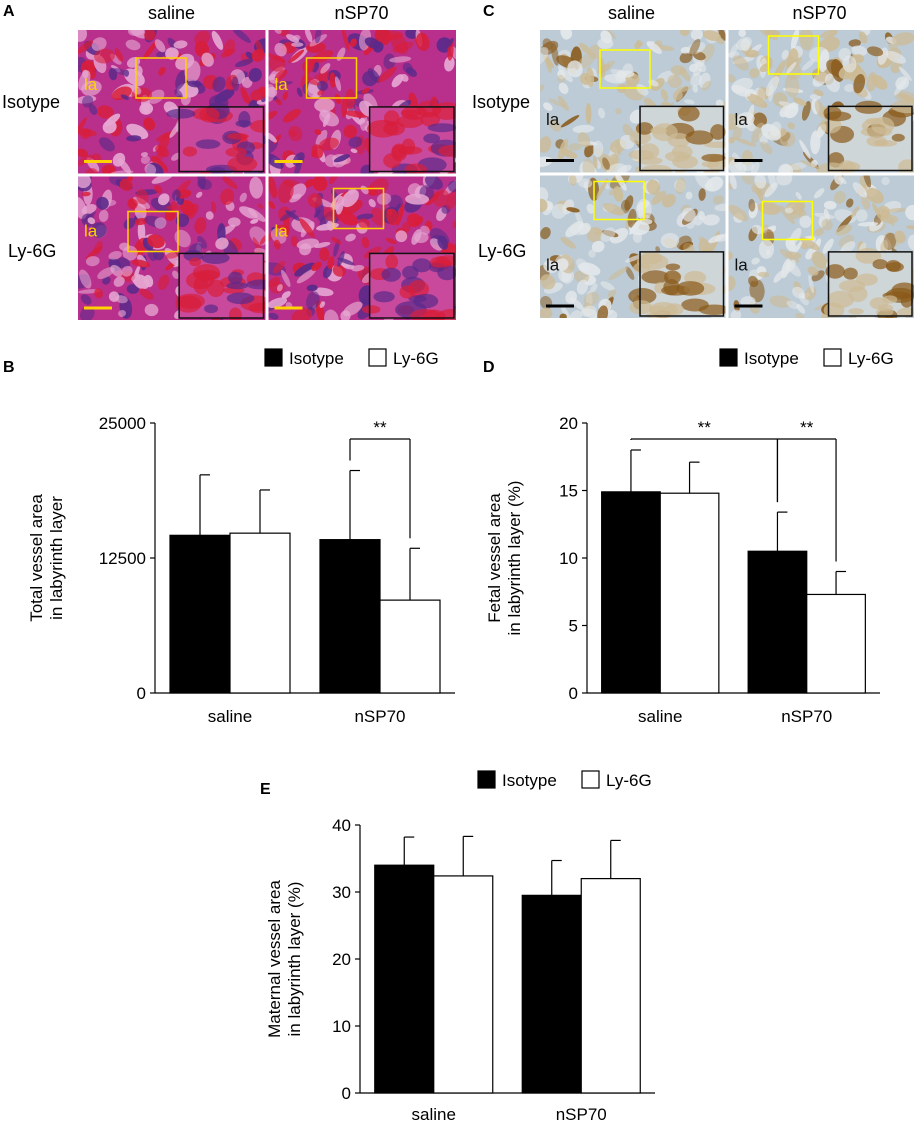  I want to click on y-tick-label: 30, so click(341, 892).